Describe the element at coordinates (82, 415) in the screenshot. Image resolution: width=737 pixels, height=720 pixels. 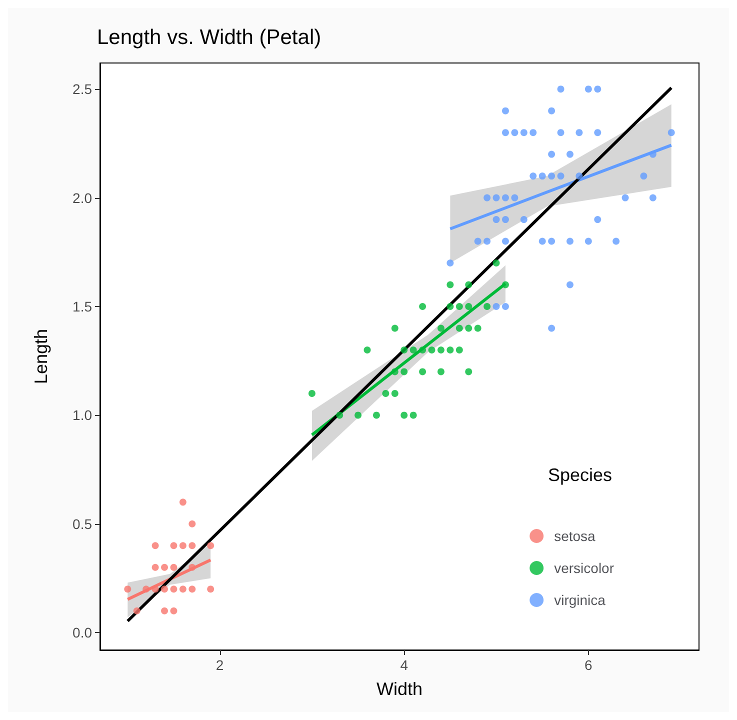
I see `y-tick-label: 1.0` at that location.